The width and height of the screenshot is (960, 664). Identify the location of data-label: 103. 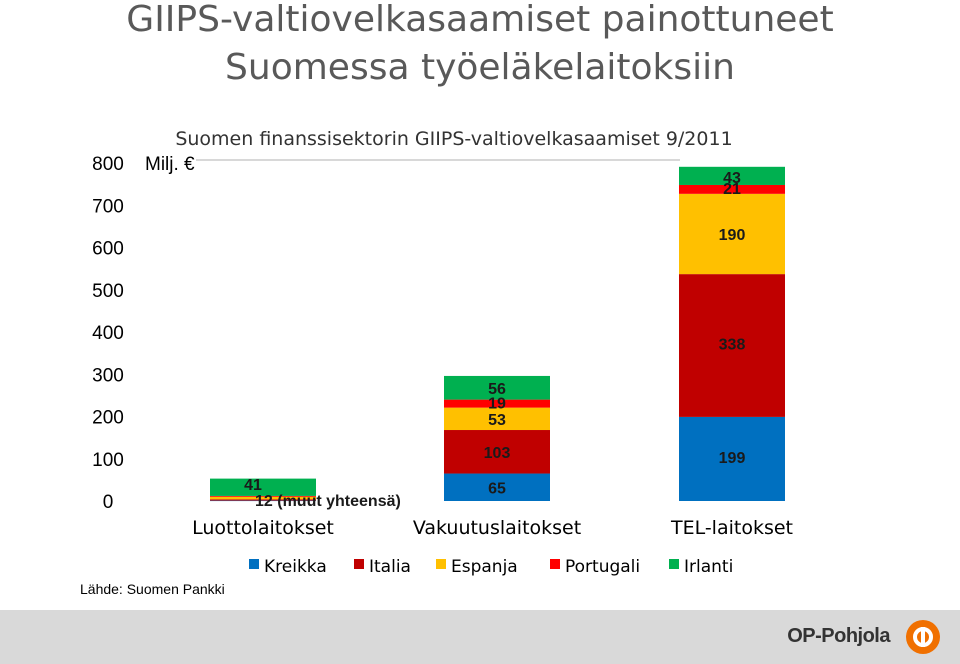
(497, 453).